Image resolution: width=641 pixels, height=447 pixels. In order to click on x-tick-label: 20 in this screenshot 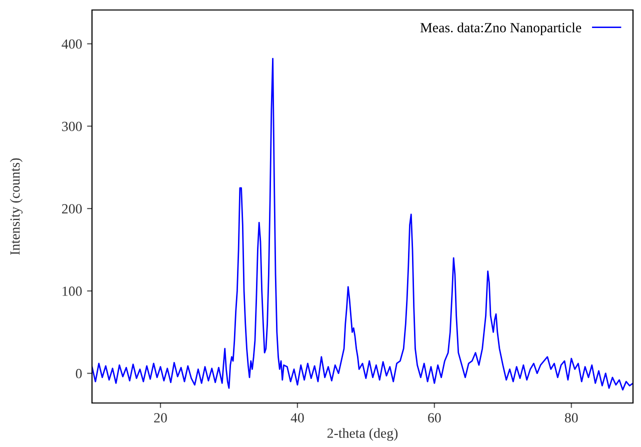, I will do `click(160, 417)`.